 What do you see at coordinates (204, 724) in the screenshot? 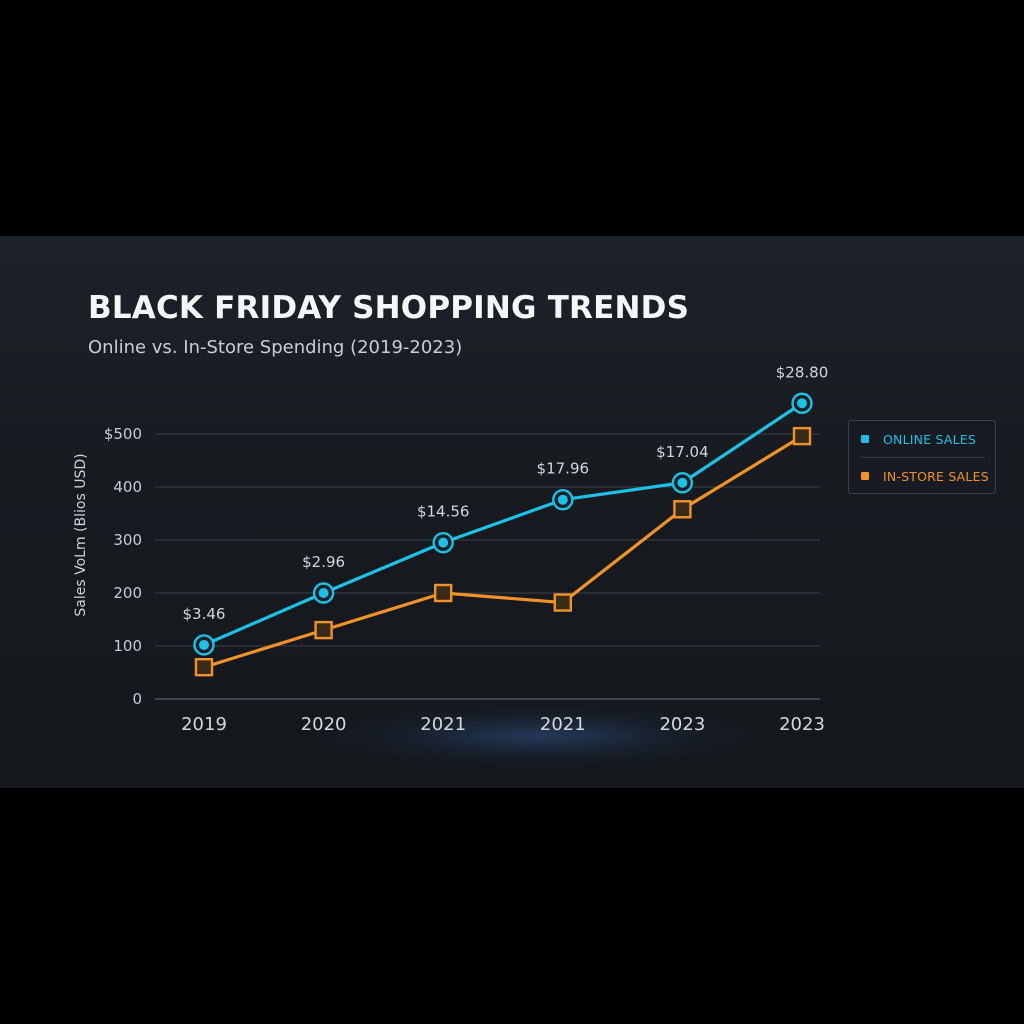
I see `x-tick-label-0: 2019` at bounding box center [204, 724].